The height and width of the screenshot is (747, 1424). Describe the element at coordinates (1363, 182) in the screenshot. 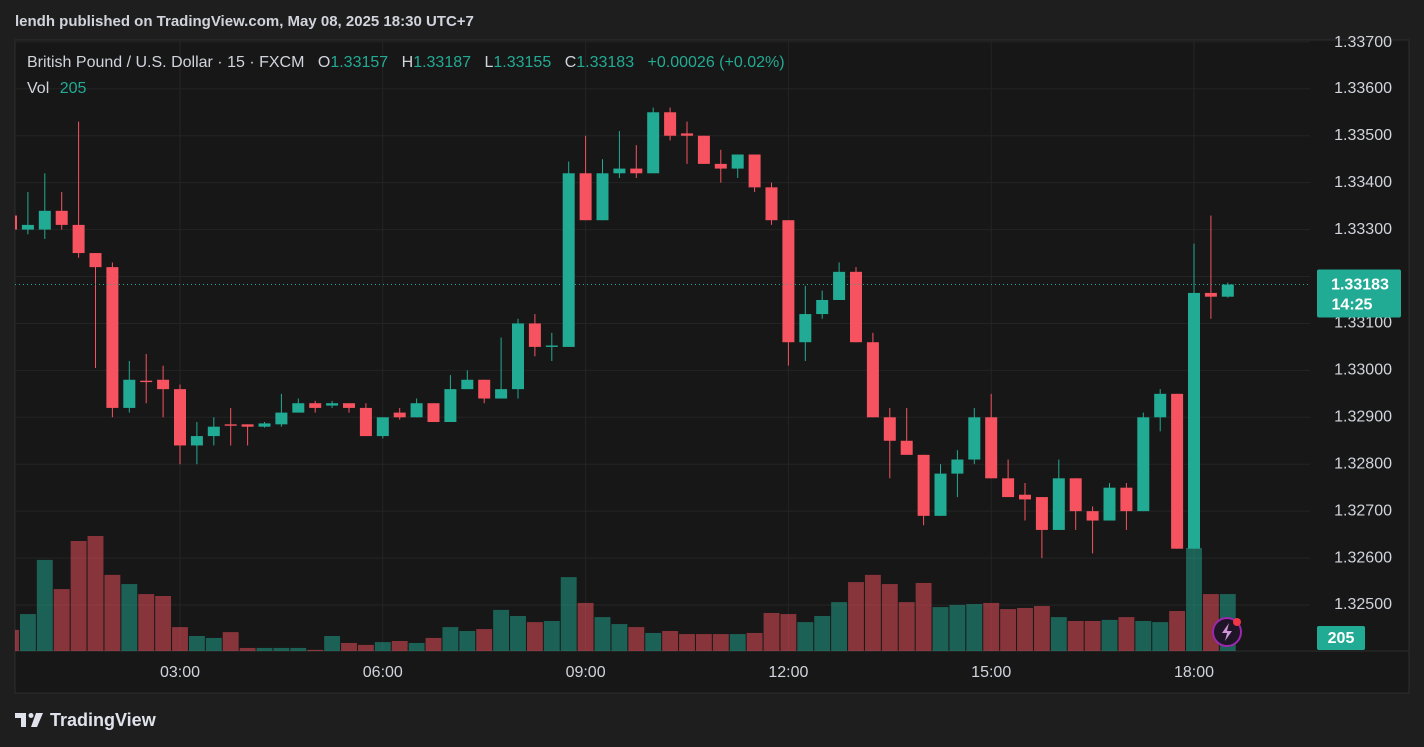

I see `y-tick-label: 1.33400` at that location.